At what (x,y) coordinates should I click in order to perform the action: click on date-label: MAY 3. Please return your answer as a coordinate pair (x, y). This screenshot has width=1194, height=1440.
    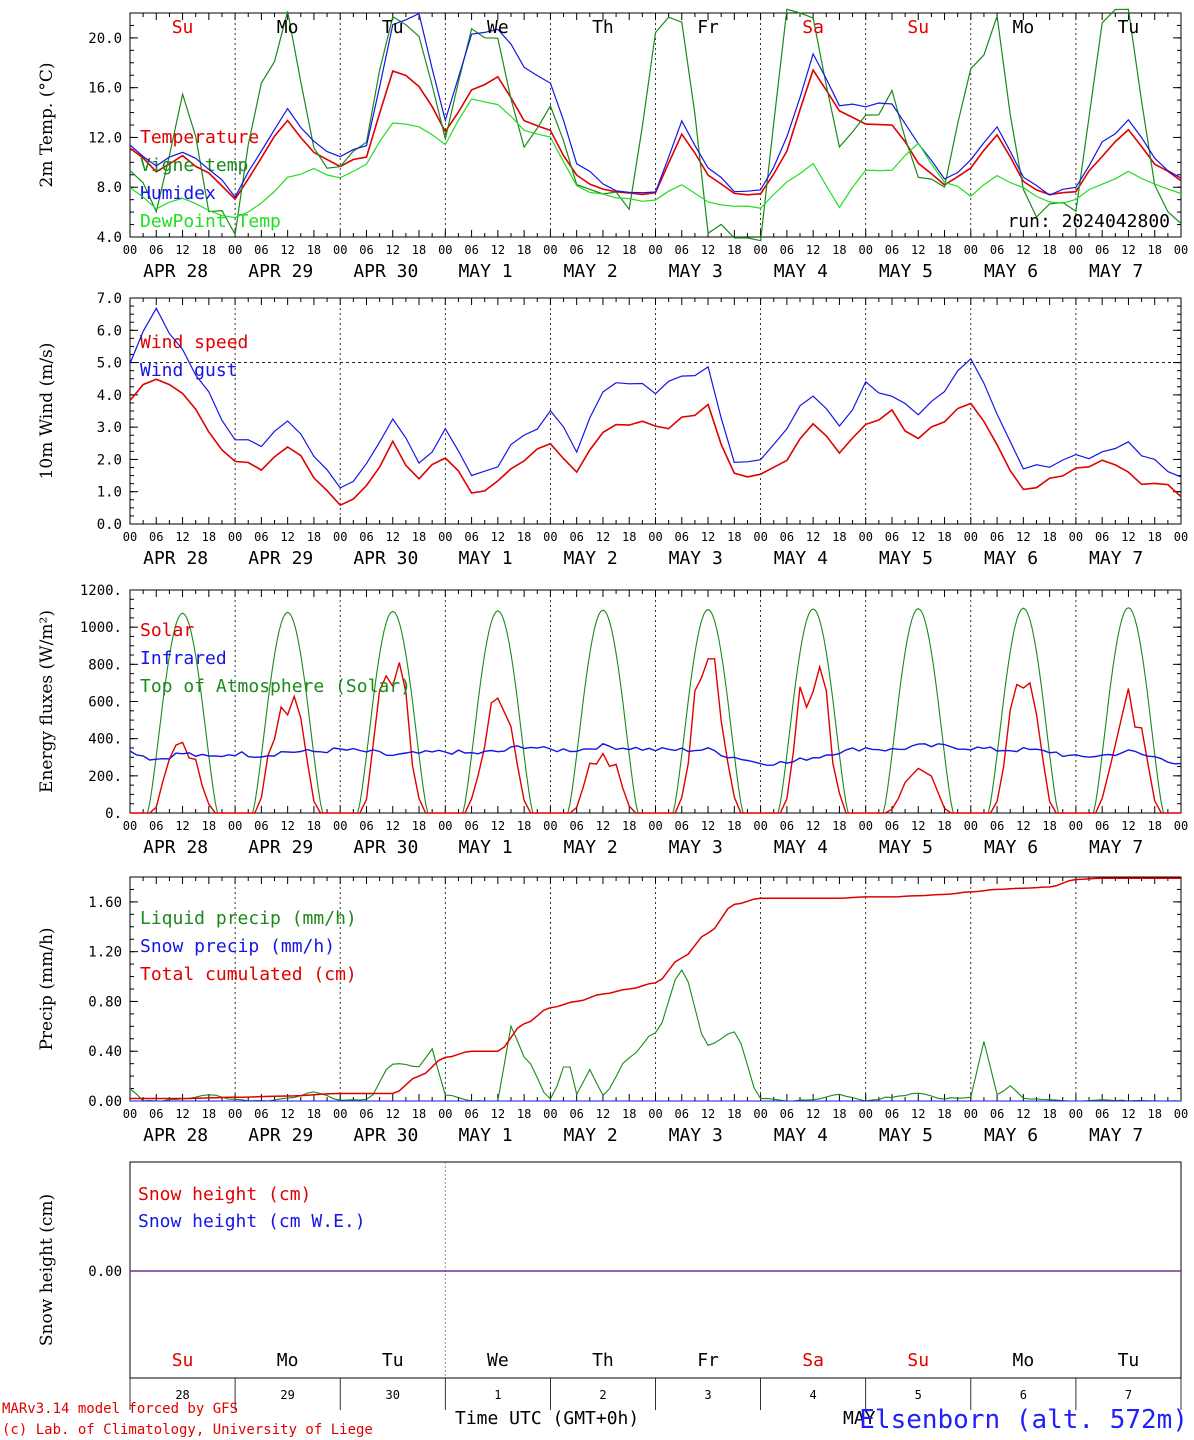
    Looking at the image, I should click on (696, 558).